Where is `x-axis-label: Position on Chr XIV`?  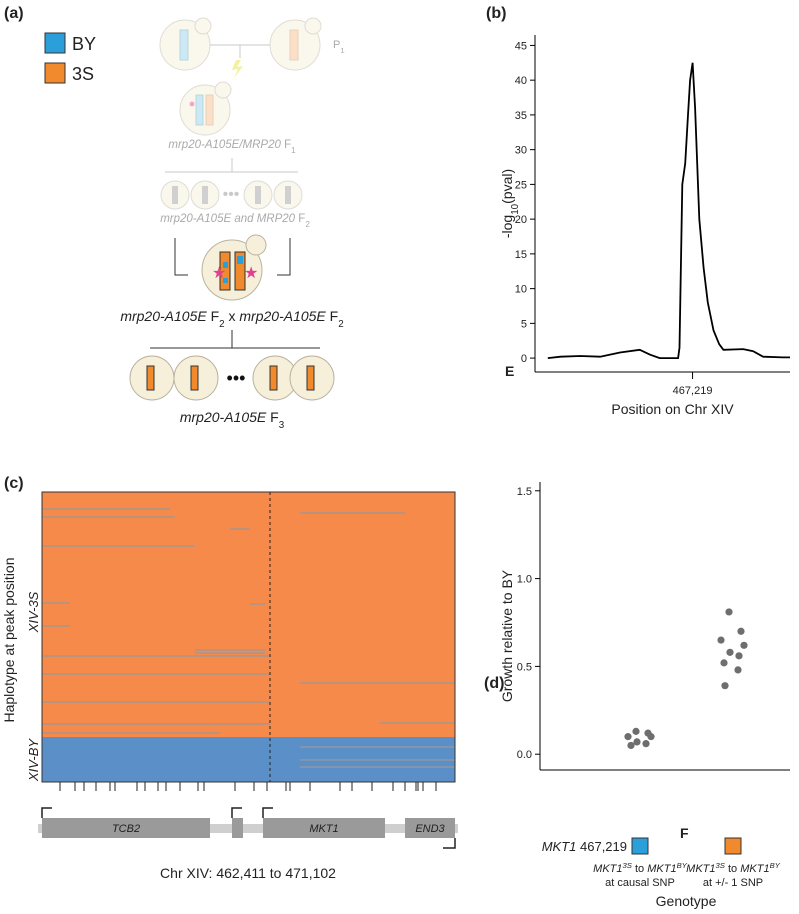
x-axis-label: Position on Chr XIV is located at coordinates (672, 409).